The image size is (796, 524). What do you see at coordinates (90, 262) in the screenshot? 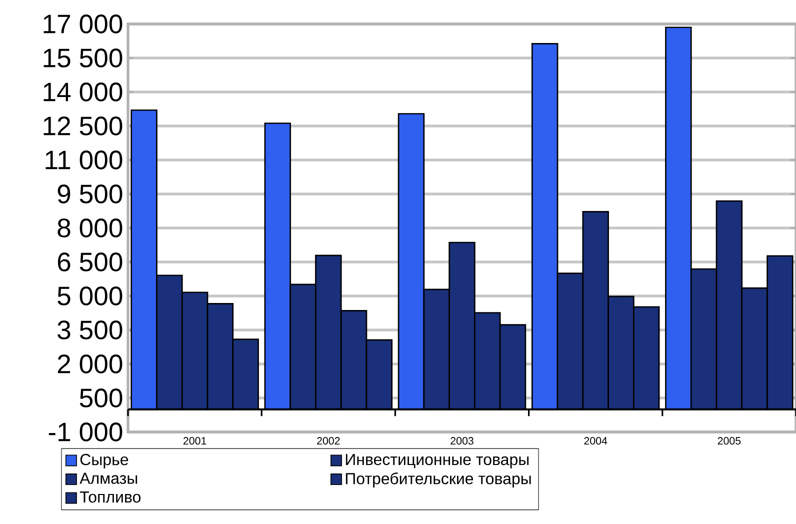
I see `y-tick-label: 6 500` at bounding box center [90, 262].